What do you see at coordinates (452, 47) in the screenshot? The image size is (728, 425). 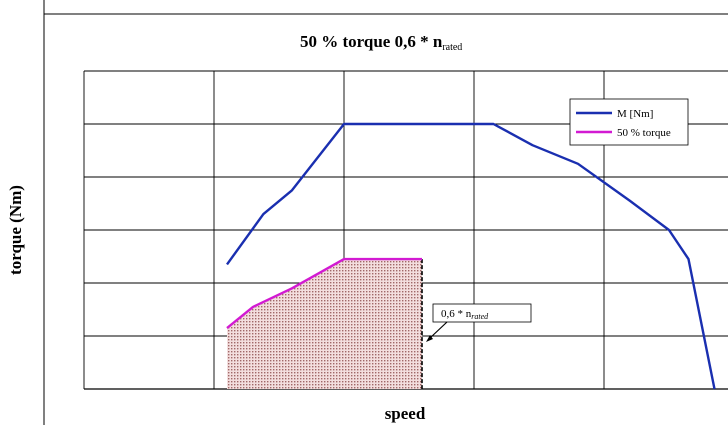 I see `chart-title-subscript: rated` at bounding box center [452, 47].